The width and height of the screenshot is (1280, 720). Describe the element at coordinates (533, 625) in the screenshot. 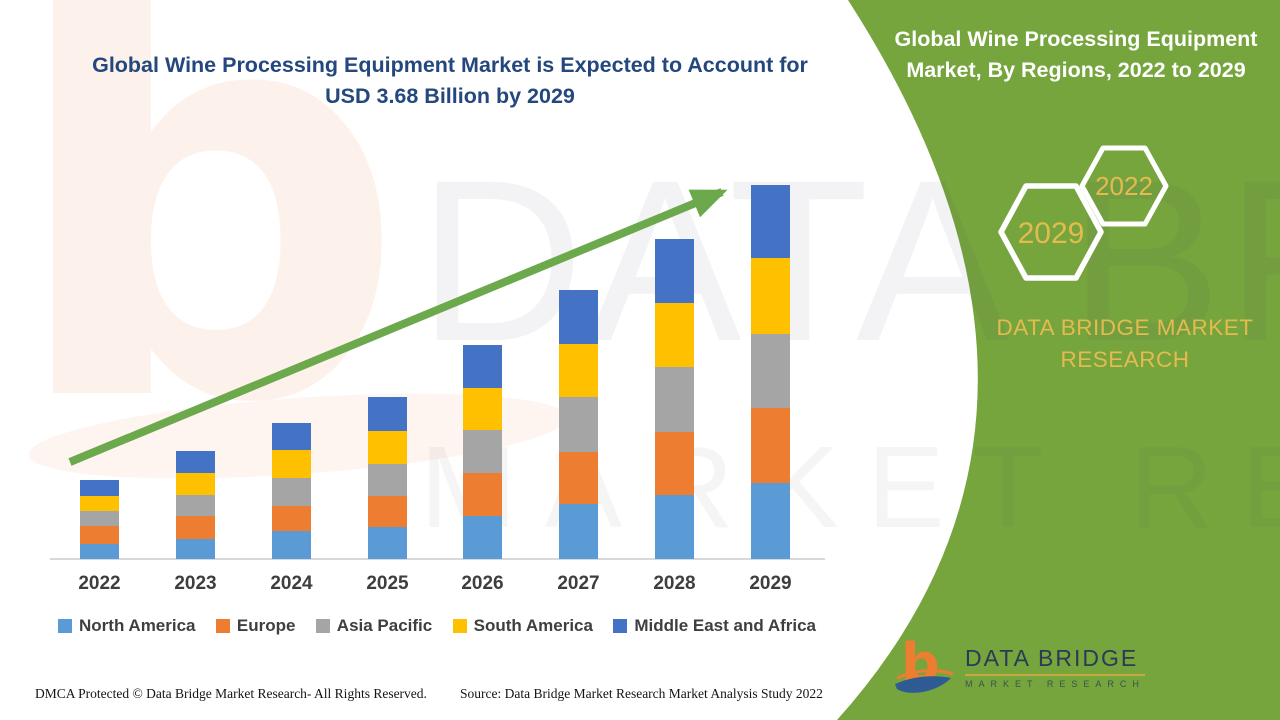

I see `legend-label: South America` at that location.